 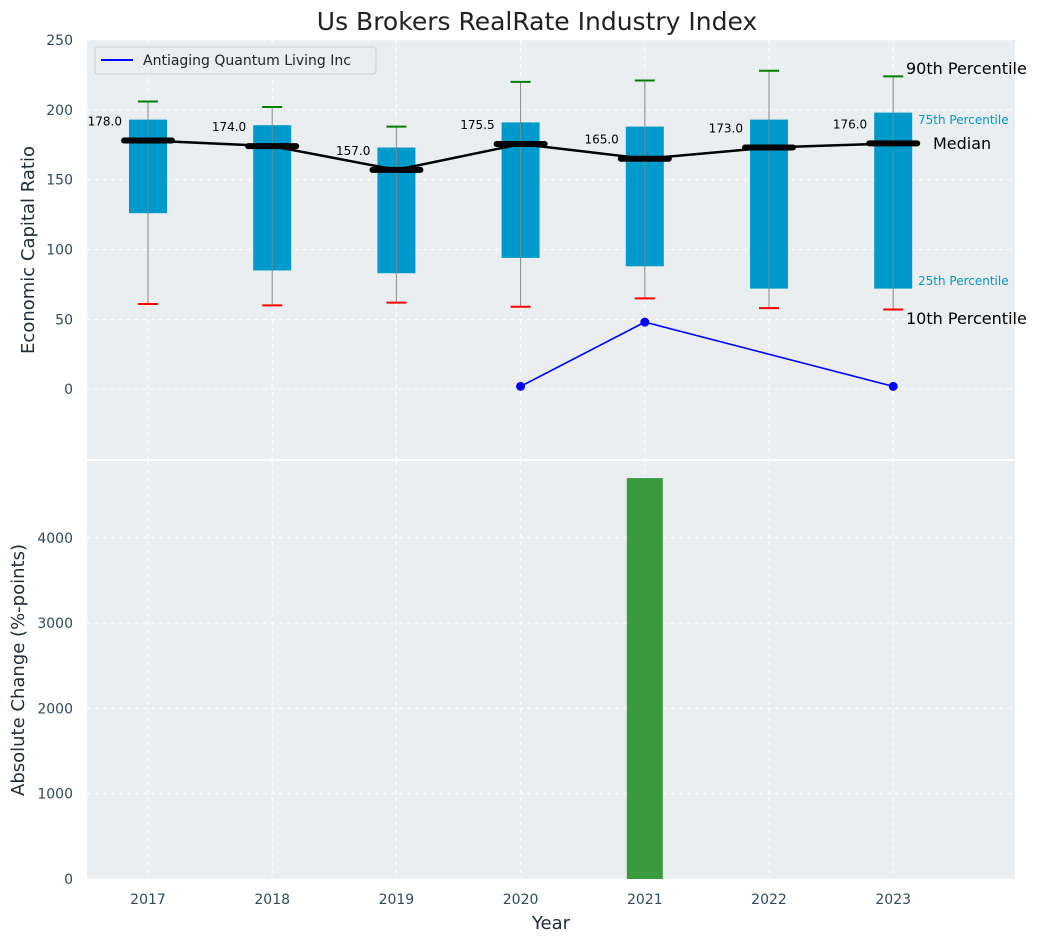 What do you see at coordinates (504, 144) in the screenshot?
I see `median-trend: 178.0 174.0 157.0 175.5 165.0 173.0 176.0` at bounding box center [504, 144].